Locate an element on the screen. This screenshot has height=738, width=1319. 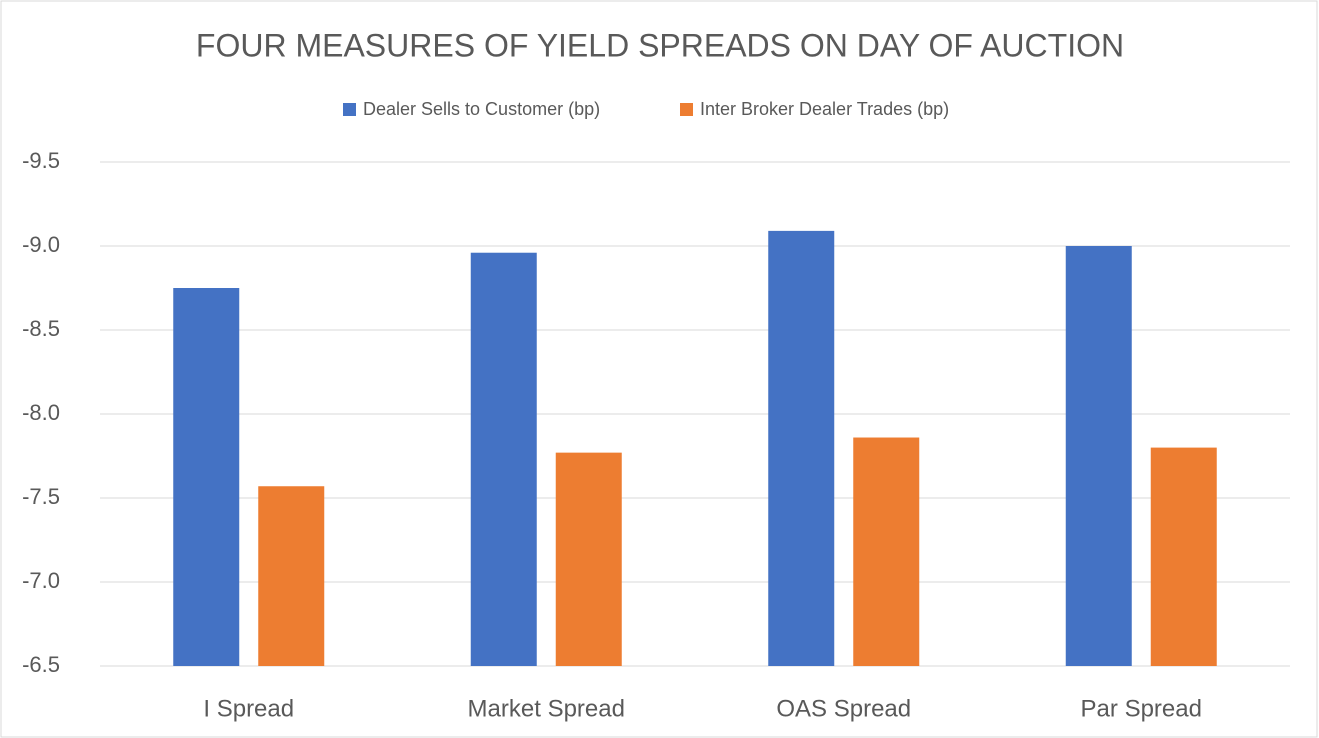
y-tick-label: -8.0 is located at coordinates (41, 412).